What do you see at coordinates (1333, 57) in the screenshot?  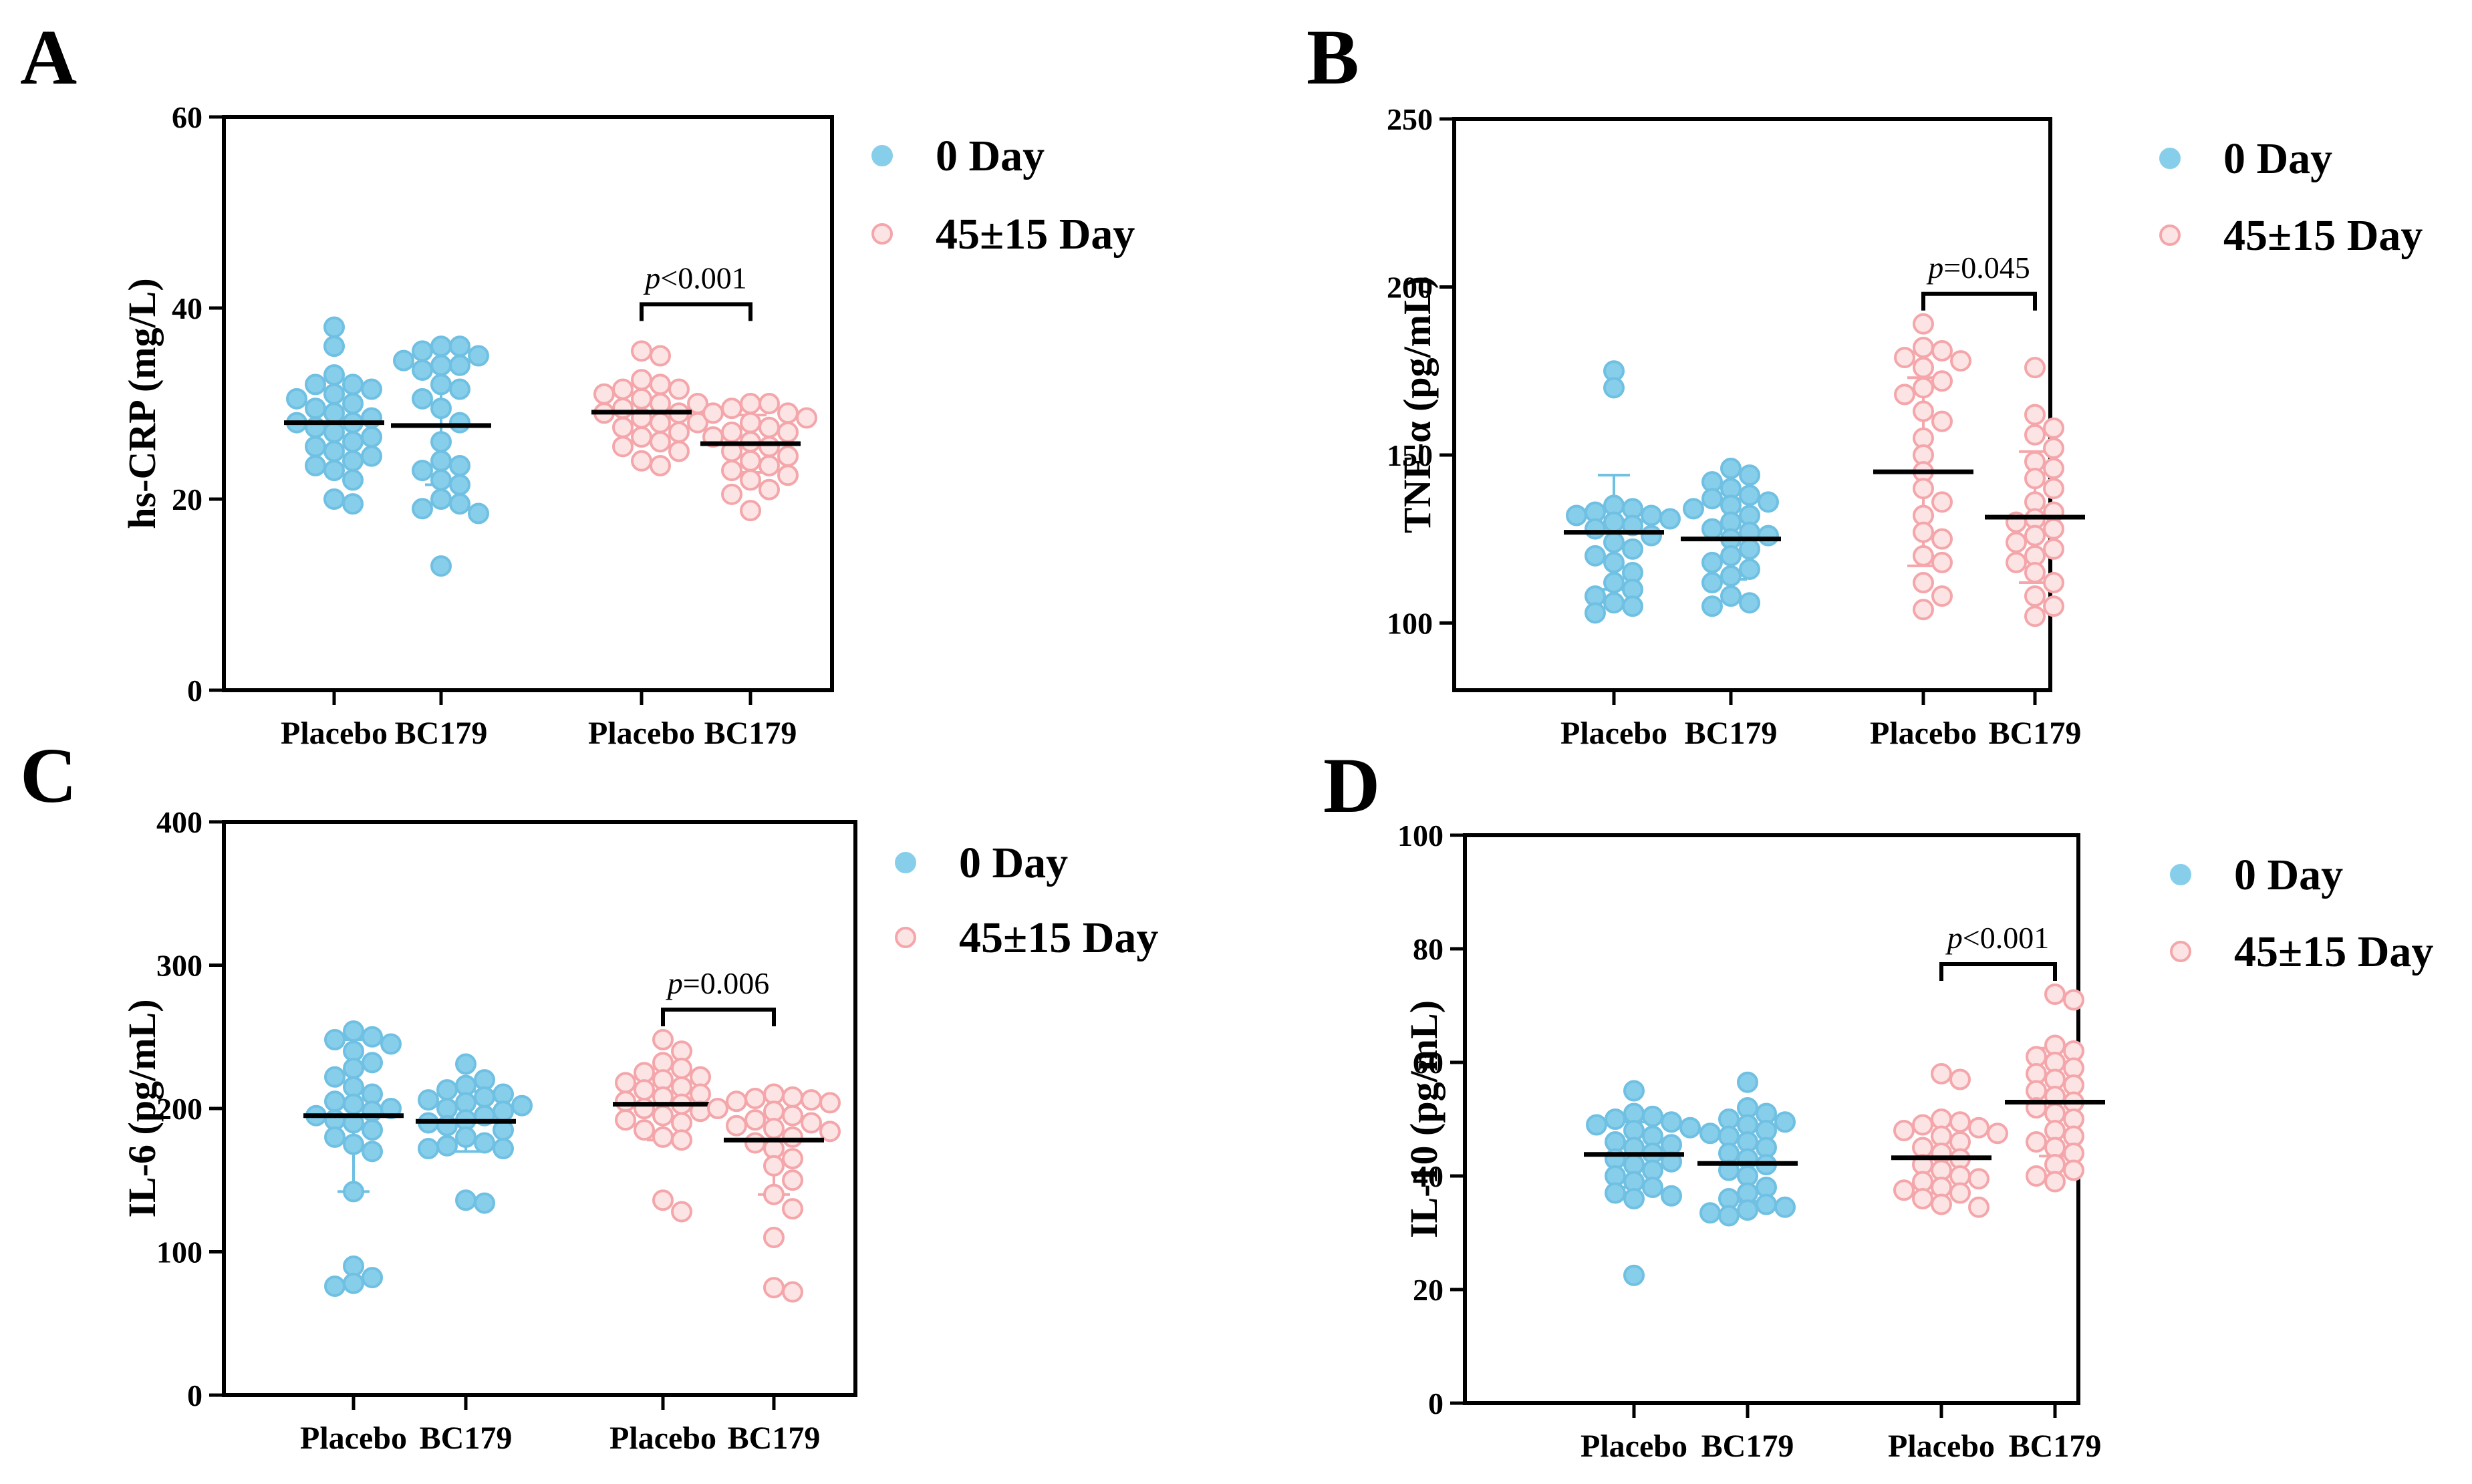 I see `panel-label: B` at bounding box center [1333, 57].